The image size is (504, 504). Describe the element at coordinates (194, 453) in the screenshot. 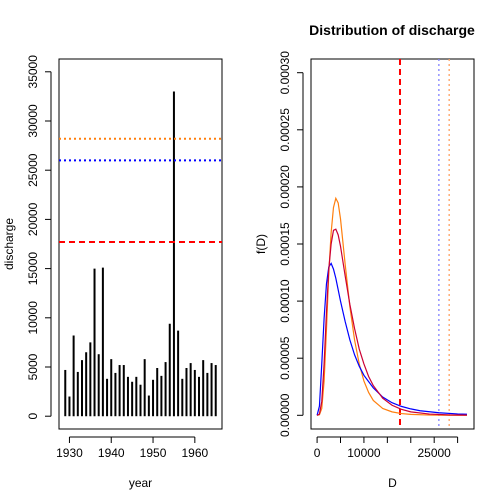

I see `x-tick-label: 1960` at that location.